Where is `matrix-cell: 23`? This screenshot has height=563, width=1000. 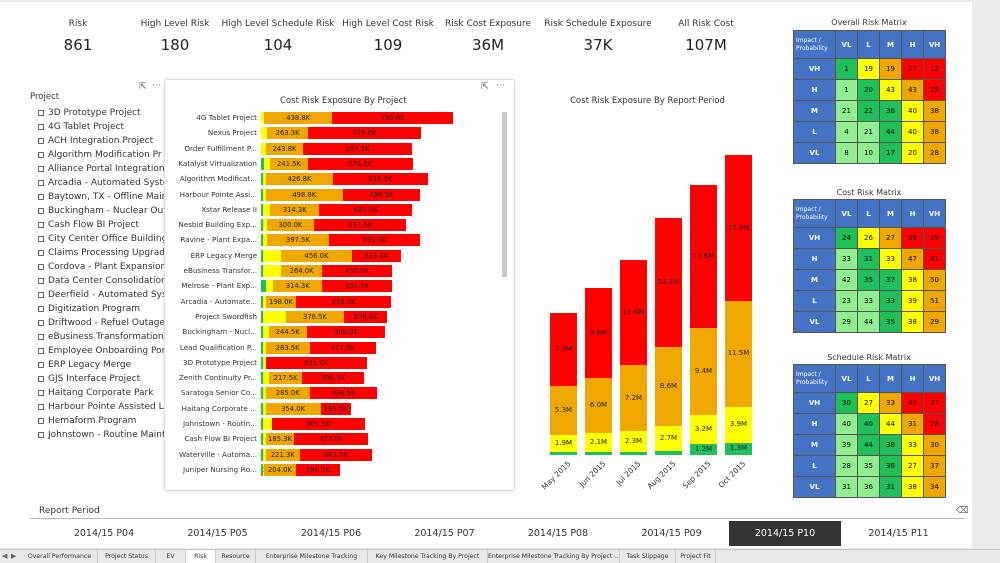 matrix-cell: 23 is located at coordinates (846, 301).